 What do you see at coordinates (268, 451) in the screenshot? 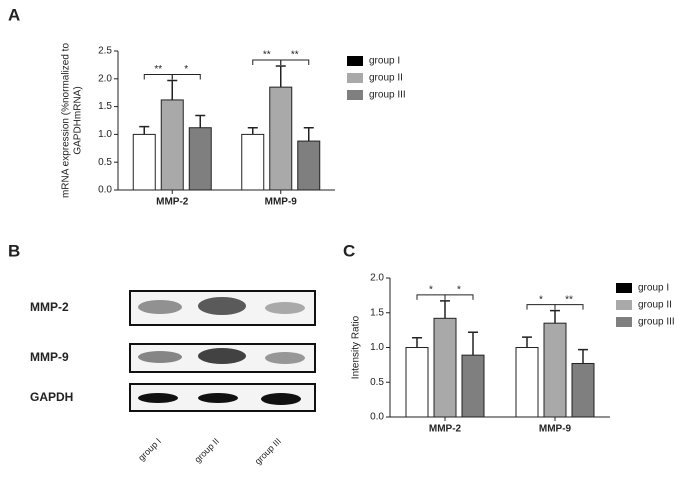
I see `lane-label: group III` at bounding box center [268, 451].